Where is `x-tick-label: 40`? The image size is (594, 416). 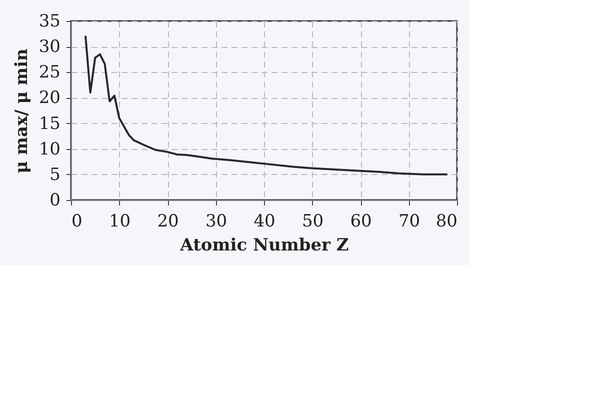 x-tick-label: 40 is located at coordinates (265, 222).